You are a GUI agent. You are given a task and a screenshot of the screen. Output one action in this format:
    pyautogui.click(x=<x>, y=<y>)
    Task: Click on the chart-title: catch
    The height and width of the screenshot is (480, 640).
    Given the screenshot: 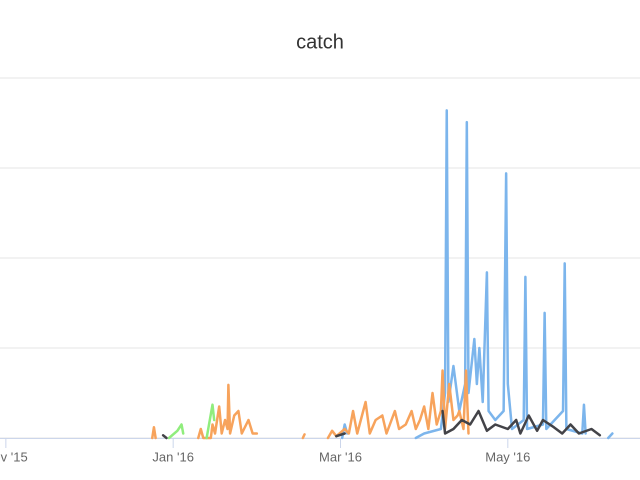 What is the action you would take?
    pyautogui.click(x=320, y=42)
    